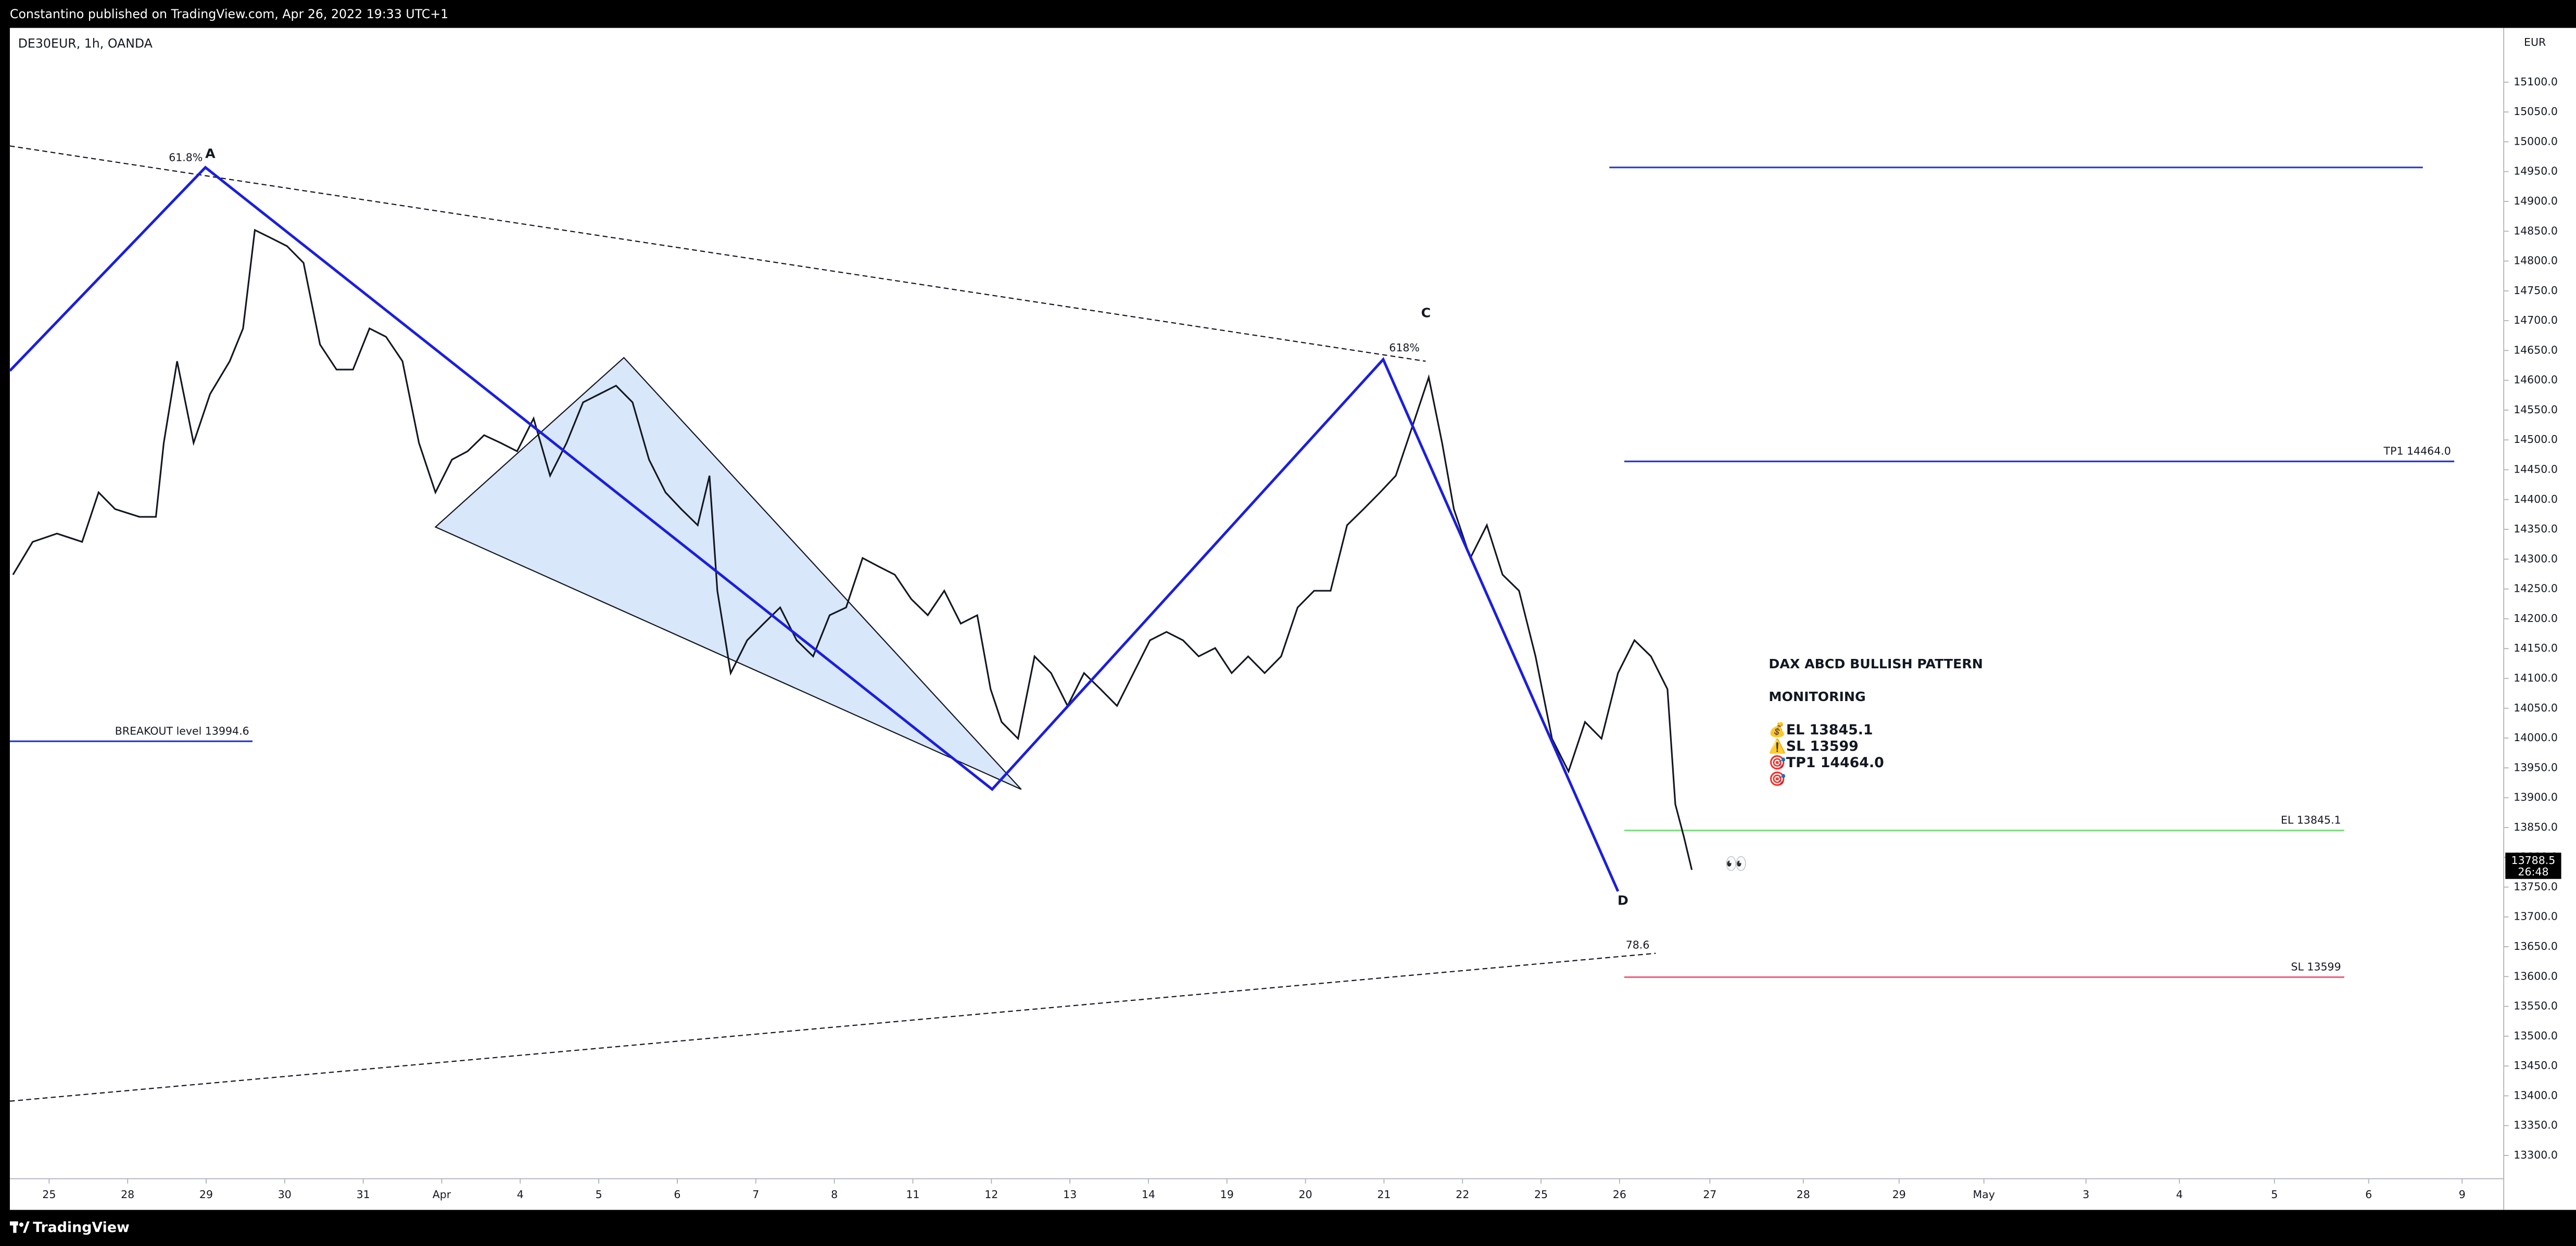  What do you see at coordinates (2533, 872) in the screenshot?
I see `countdown: 26:48` at bounding box center [2533, 872].